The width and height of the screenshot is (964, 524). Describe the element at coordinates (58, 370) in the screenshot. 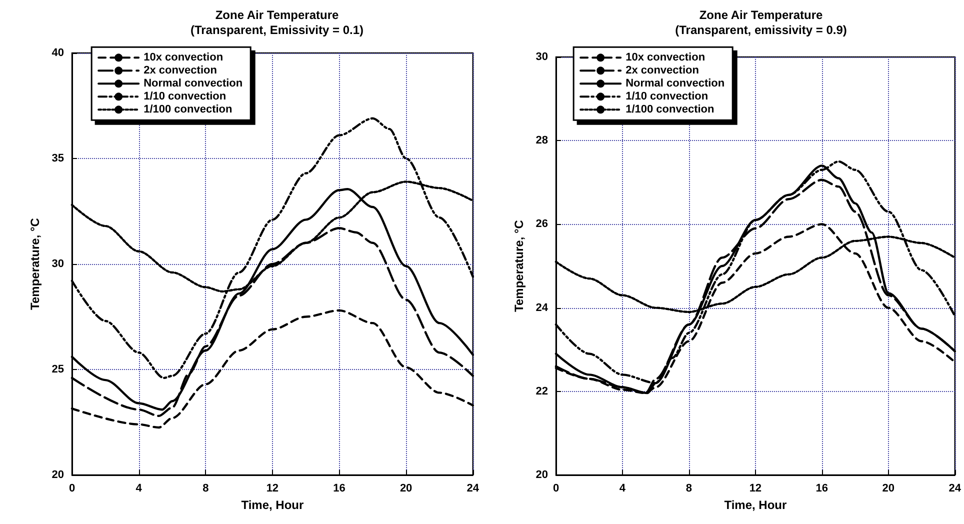

I see `y-tick-label: 25` at that location.